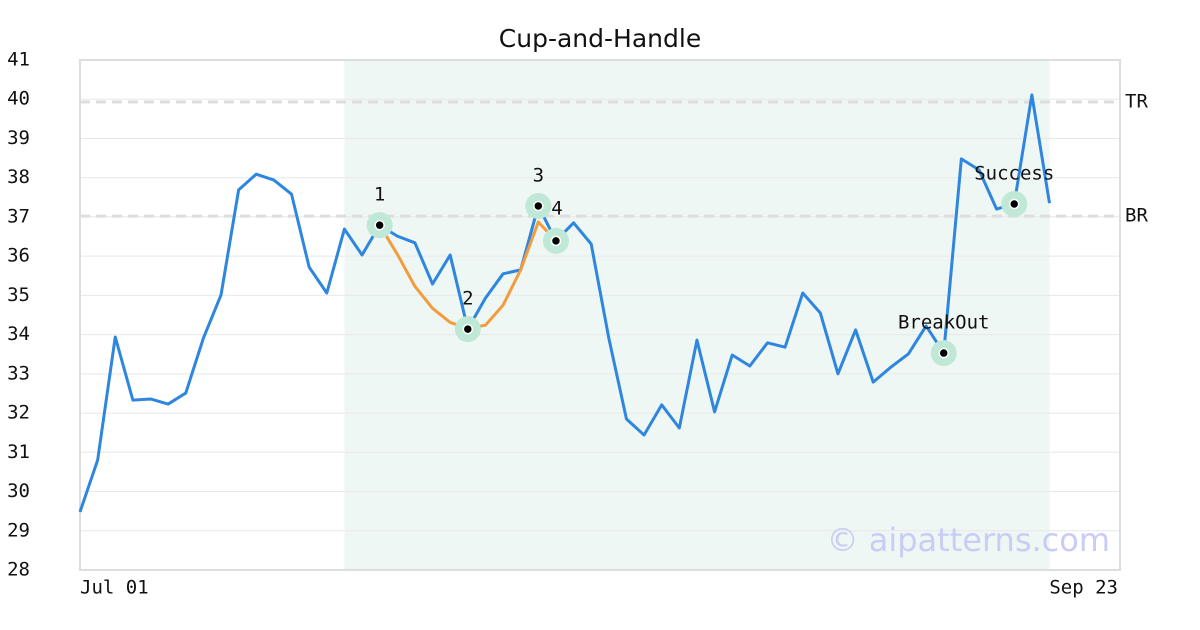  What do you see at coordinates (1136, 101) in the screenshot?
I see `level-label: TR` at bounding box center [1136, 101].